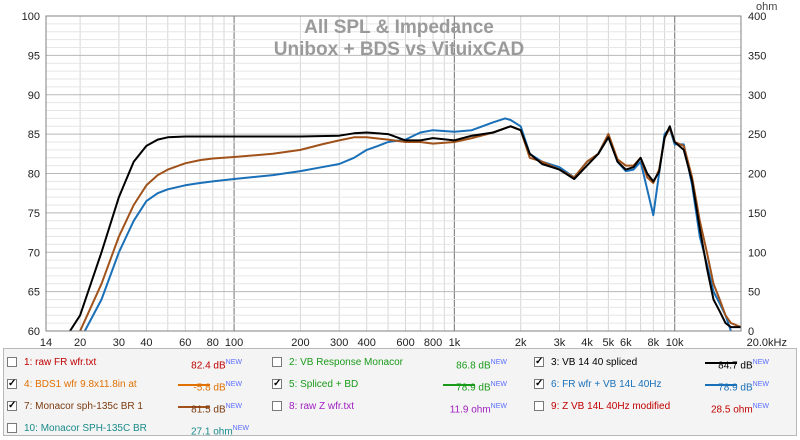 This screenshot has width=800, height=440. I want to click on legend-number: 8, so click(292, 406).